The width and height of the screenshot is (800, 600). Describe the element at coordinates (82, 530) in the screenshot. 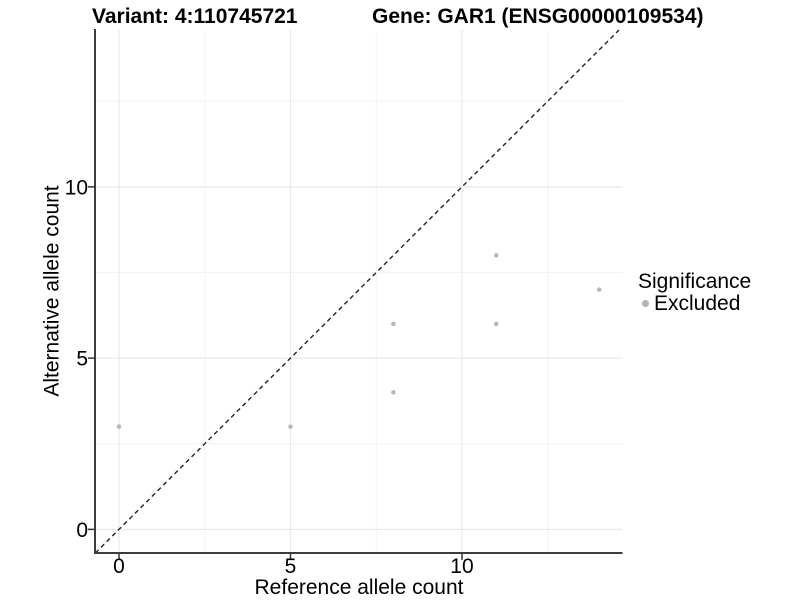

I see `y-tick-label: 0` at that location.